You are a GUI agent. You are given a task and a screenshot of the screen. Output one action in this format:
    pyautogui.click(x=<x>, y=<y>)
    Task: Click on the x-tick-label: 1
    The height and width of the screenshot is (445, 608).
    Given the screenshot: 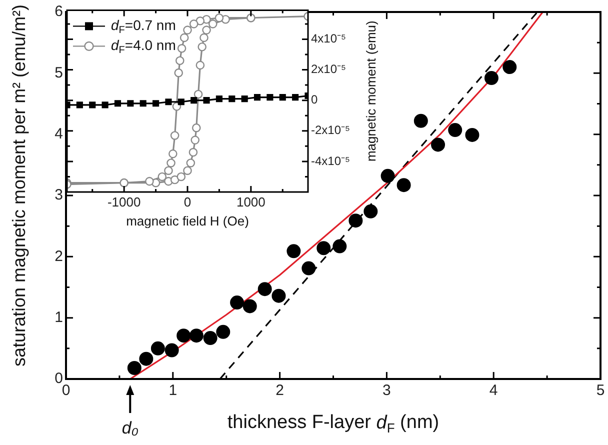 What is the action you would take?
    pyautogui.click(x=173, y=391)
    